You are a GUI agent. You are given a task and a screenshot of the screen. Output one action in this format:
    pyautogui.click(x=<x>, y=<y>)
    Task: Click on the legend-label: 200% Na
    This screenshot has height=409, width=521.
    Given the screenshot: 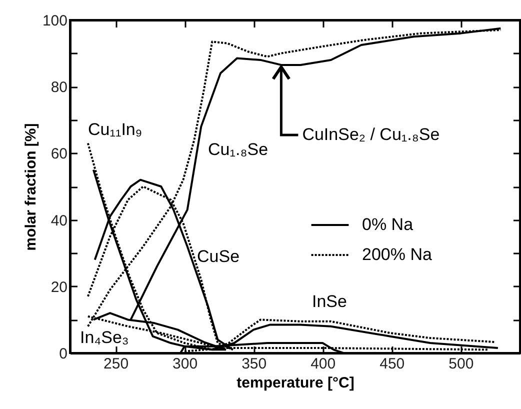 What is the action you would take?
    pyautogui.click(x=397, y=254)
    